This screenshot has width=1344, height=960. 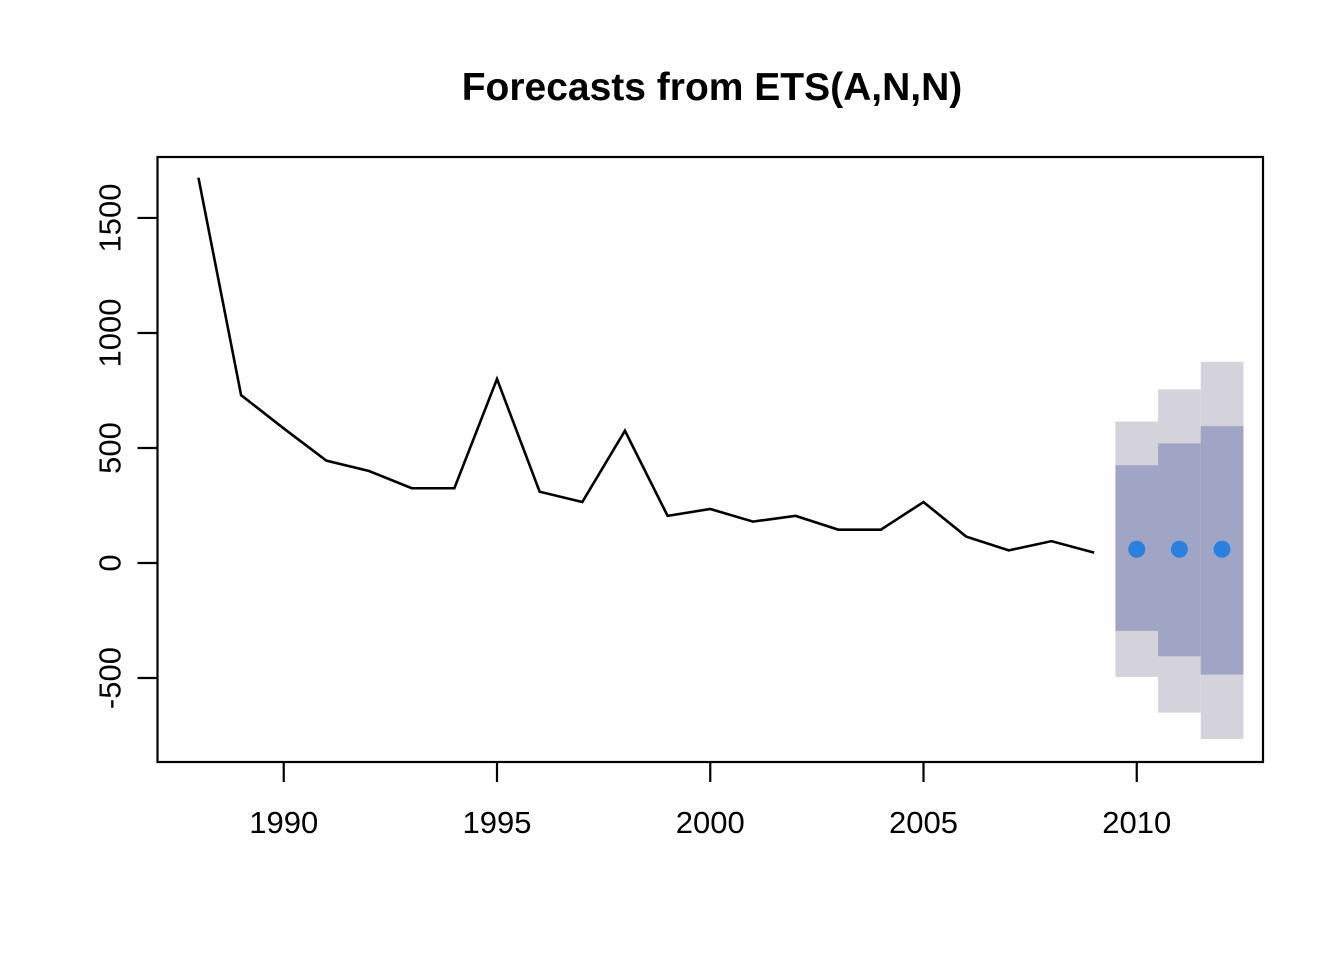 What do you see at coordinates (283, 822) in the screenshot?
I see `x-tick-label: 1990` at bounding box center [283, 822].